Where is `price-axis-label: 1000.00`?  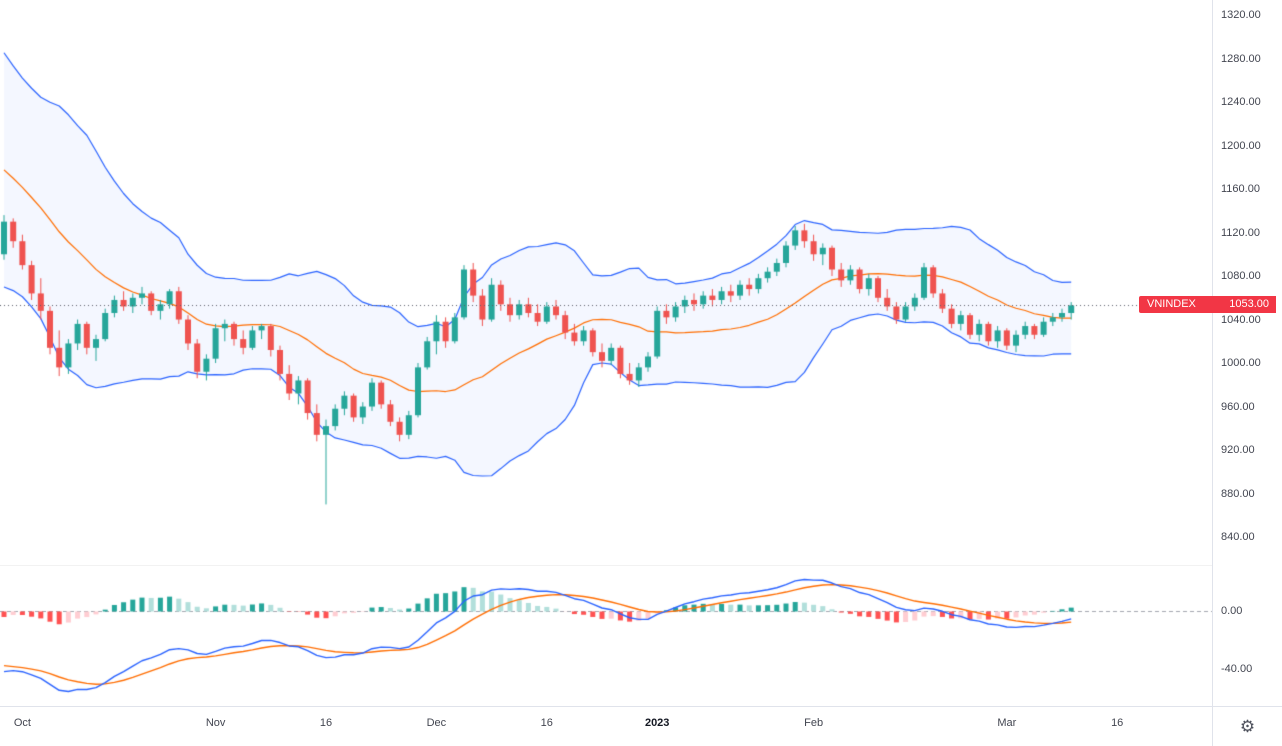
price-axis-label: 1000.00 is located at coordinates (1241, 363).